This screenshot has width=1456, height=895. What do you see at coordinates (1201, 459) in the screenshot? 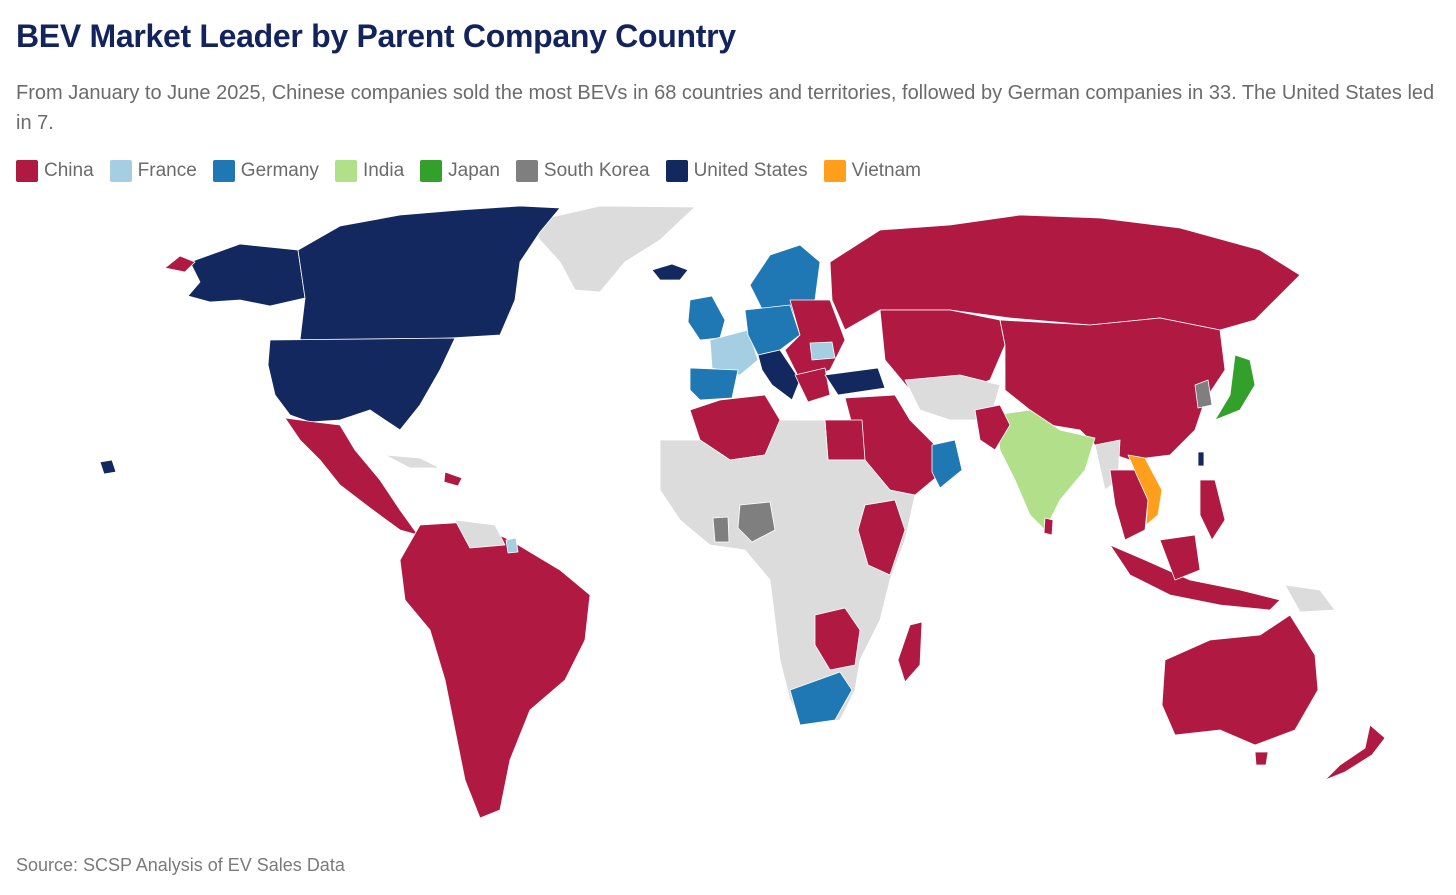
I see `region-taiwan` at bounding box center [1201, 459].